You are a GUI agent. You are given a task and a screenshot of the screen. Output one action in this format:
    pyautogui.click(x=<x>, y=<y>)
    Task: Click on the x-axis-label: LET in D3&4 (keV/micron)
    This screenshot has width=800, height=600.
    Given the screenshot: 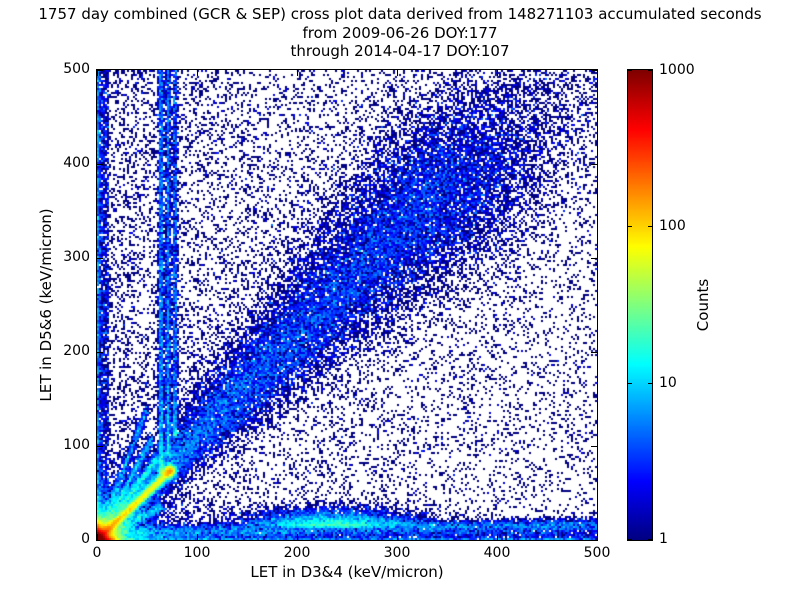 What is the action you would take?
    pyautogui.click(x=347, y=572)
    